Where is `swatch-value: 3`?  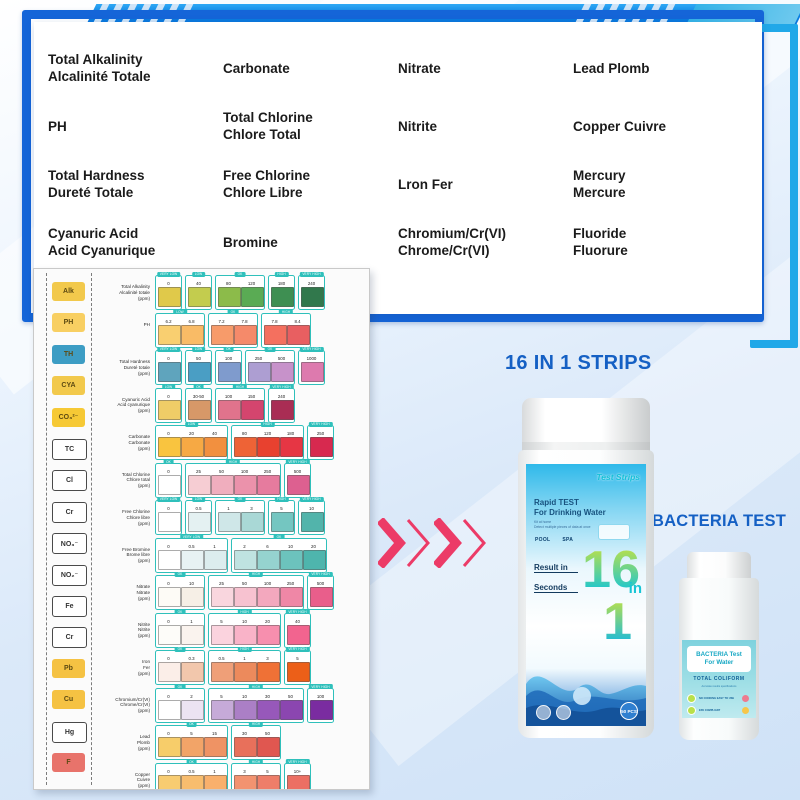 swatch-value: 3 is located at coordinates (267, 658).